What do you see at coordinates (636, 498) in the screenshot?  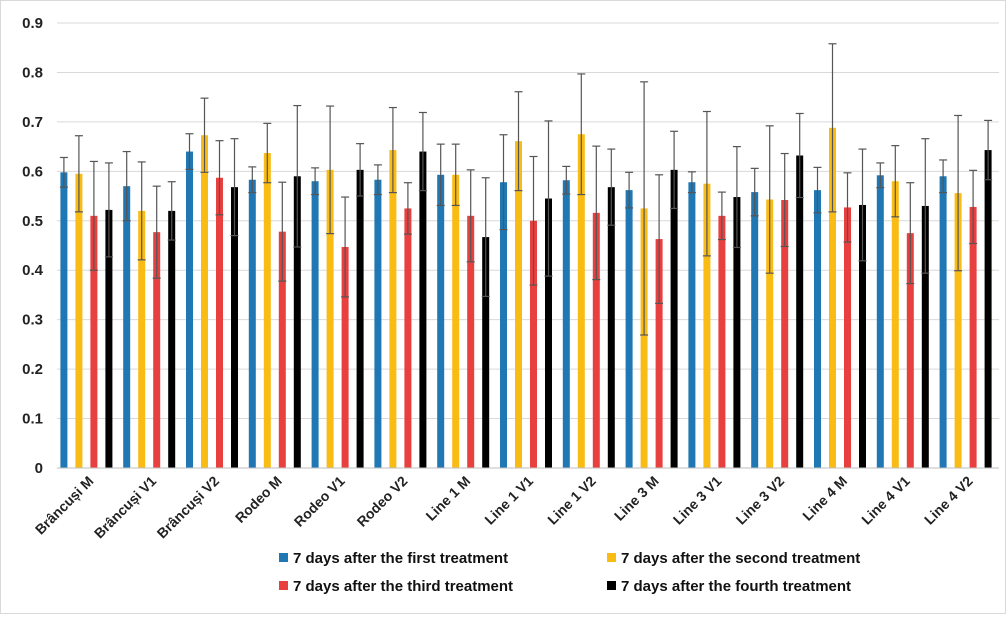 I see `category-label: Line 3 M` at bounding box center [636, 498].